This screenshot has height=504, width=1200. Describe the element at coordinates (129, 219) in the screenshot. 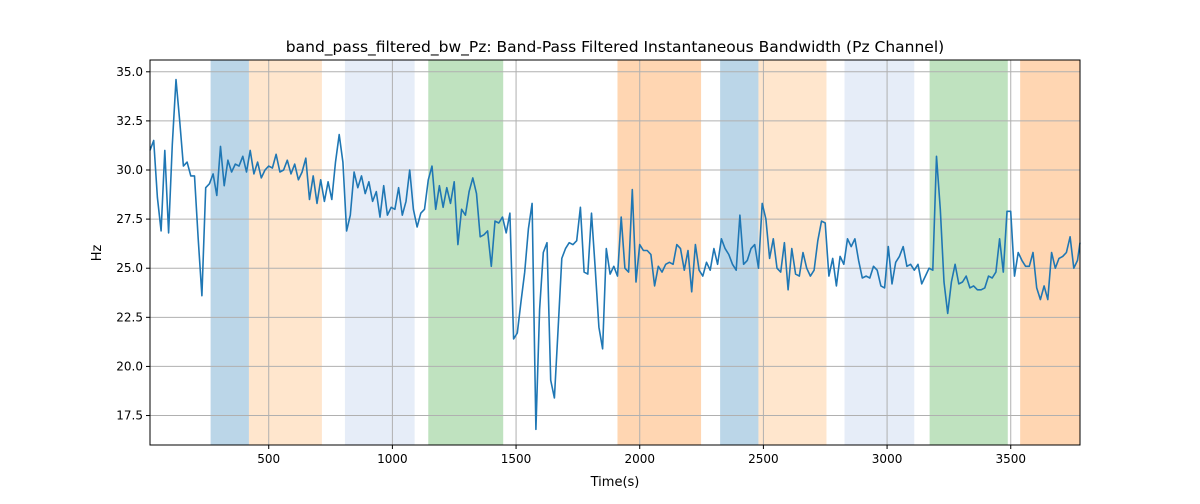

I see `y-tick-label: 27.5` at that location.